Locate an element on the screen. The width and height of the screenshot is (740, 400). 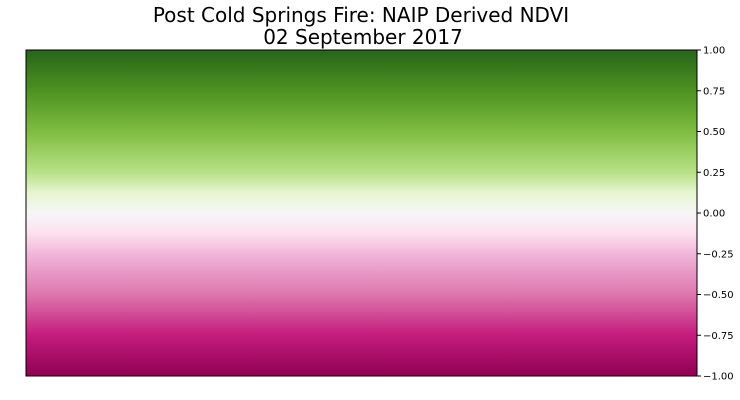
colorbar-tick-label: −0.50 is located at coordinates (718, 295).